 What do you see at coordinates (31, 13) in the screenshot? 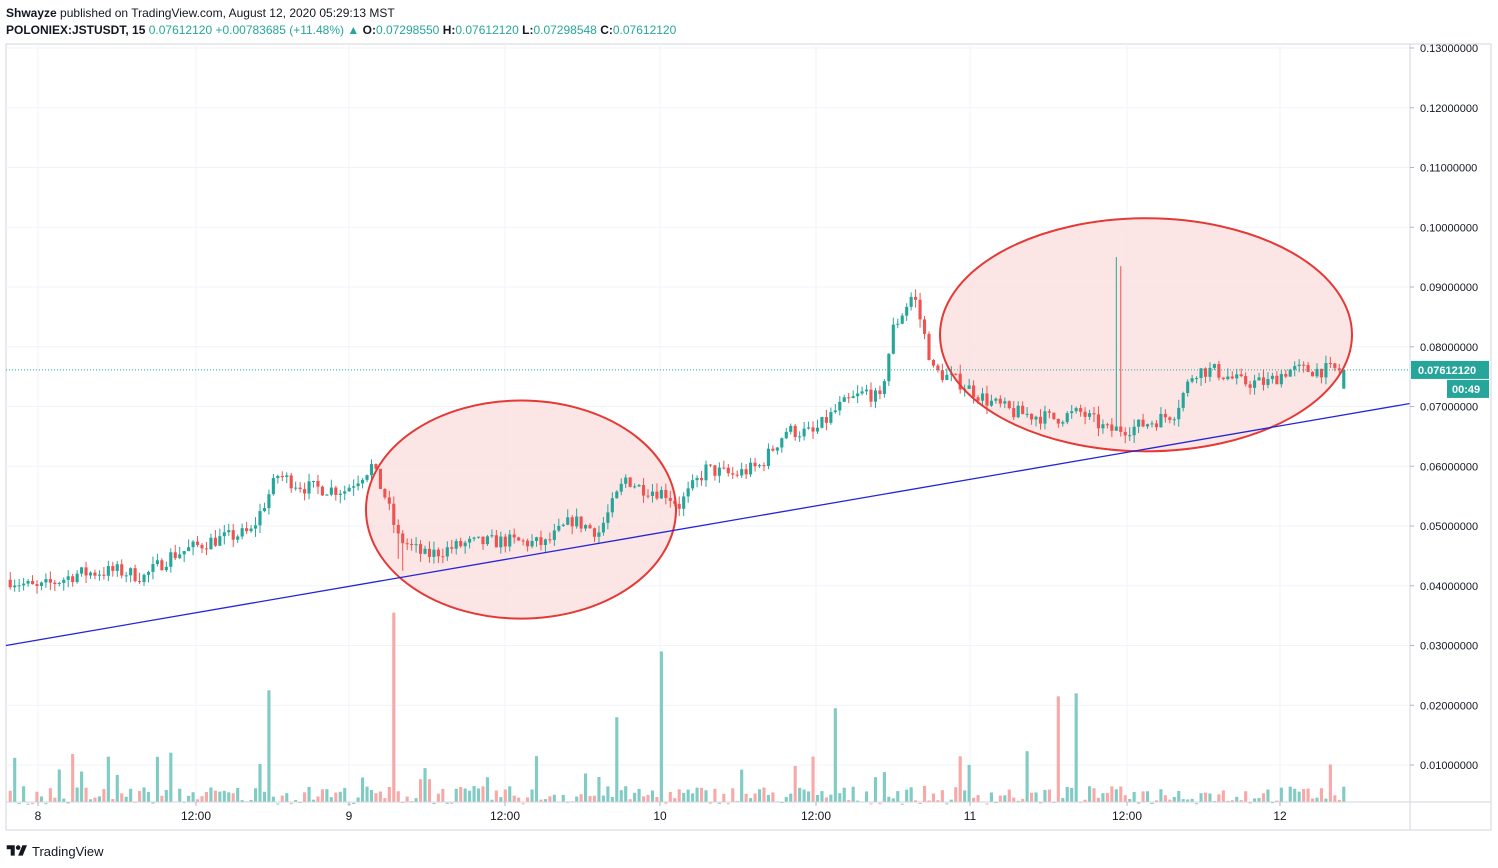
I see `publisher-name: Shwayze` at bounding box center [31, 13].